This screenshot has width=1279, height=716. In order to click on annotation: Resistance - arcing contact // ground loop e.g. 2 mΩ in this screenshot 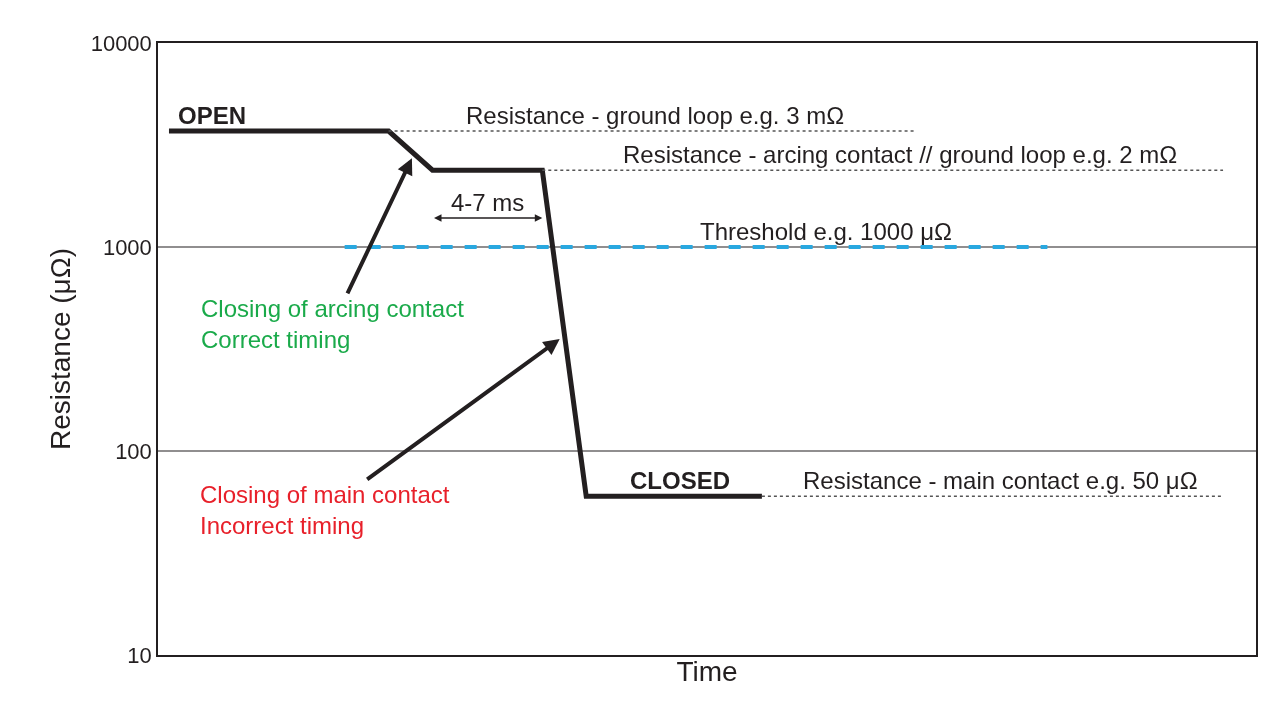, I will do `click(900, 154)`.